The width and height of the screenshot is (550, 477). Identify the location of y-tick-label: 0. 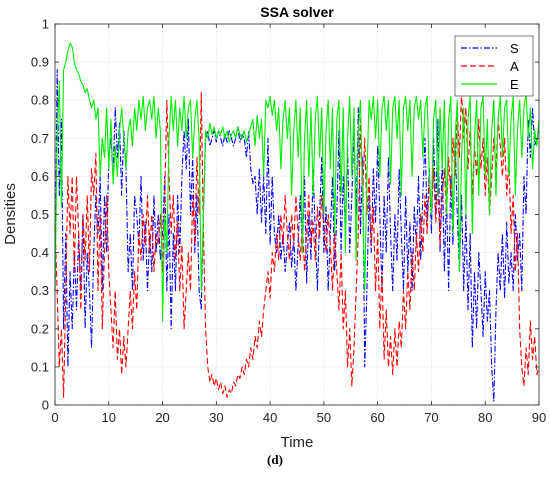
(45, 405).